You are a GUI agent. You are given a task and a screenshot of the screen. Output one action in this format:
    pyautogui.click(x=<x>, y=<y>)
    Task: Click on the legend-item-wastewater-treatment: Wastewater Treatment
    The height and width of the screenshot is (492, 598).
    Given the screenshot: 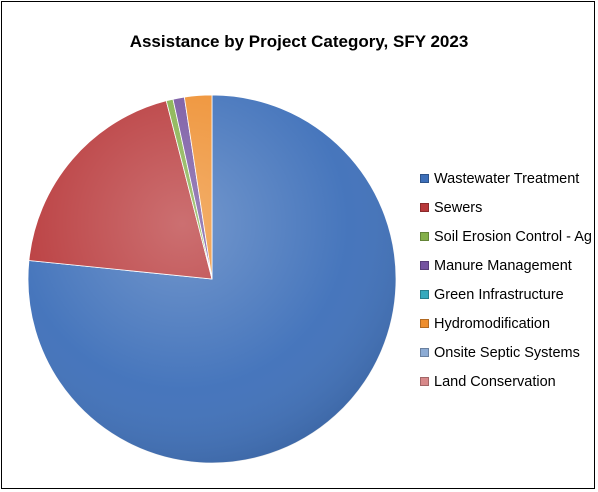 What is the action you would take?
    pyautogui.click(x=506, y=178)
    